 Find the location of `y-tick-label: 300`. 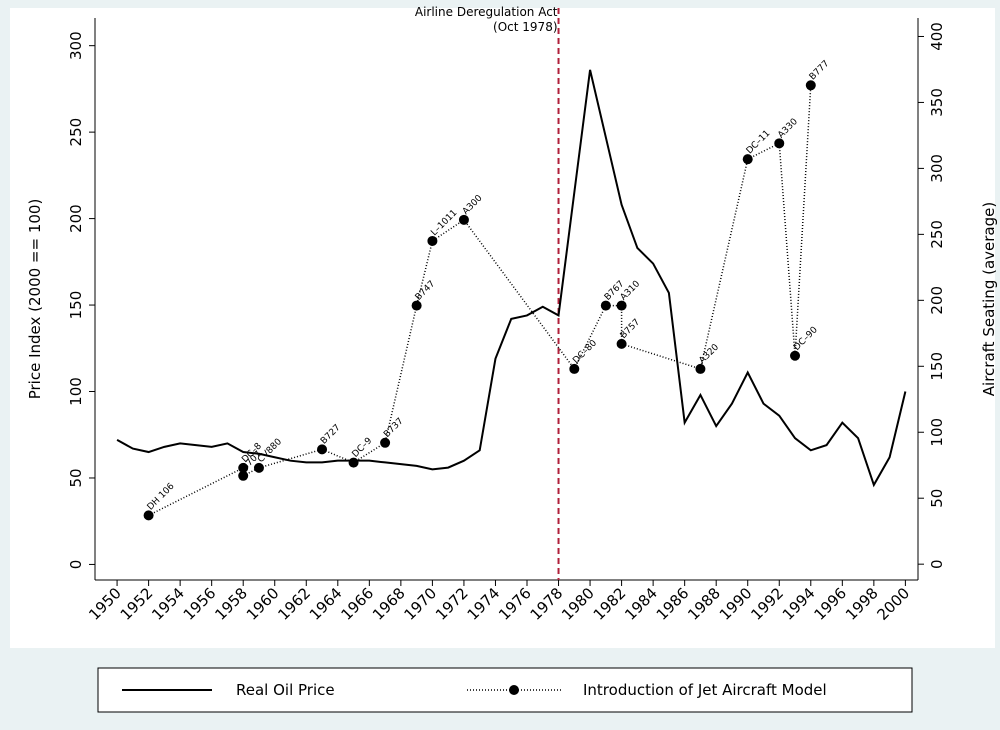

y-tick-label: 300 is located at coordinates (76, 45).